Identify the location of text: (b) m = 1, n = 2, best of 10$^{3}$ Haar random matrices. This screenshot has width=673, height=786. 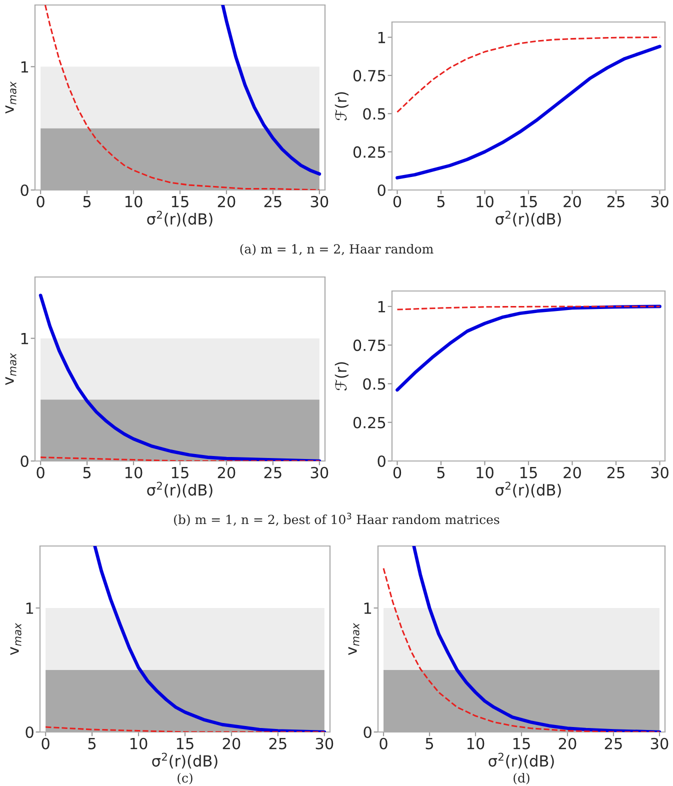
(337, 519).